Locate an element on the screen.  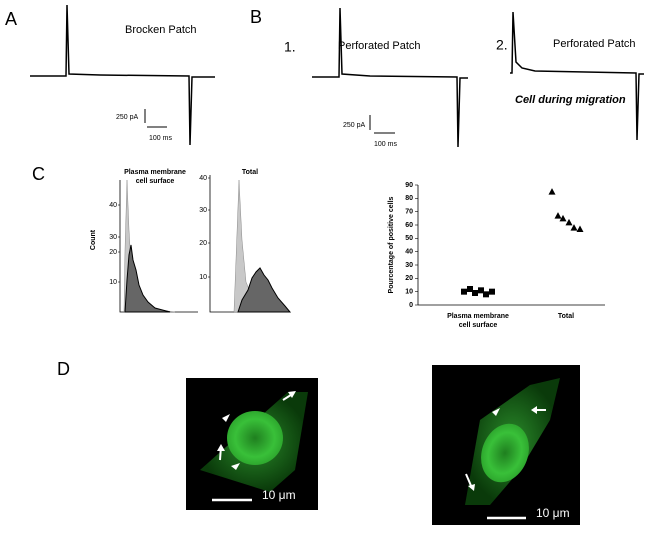
x-tick-label: Plasma membrane is located at coordinates (478, 316).